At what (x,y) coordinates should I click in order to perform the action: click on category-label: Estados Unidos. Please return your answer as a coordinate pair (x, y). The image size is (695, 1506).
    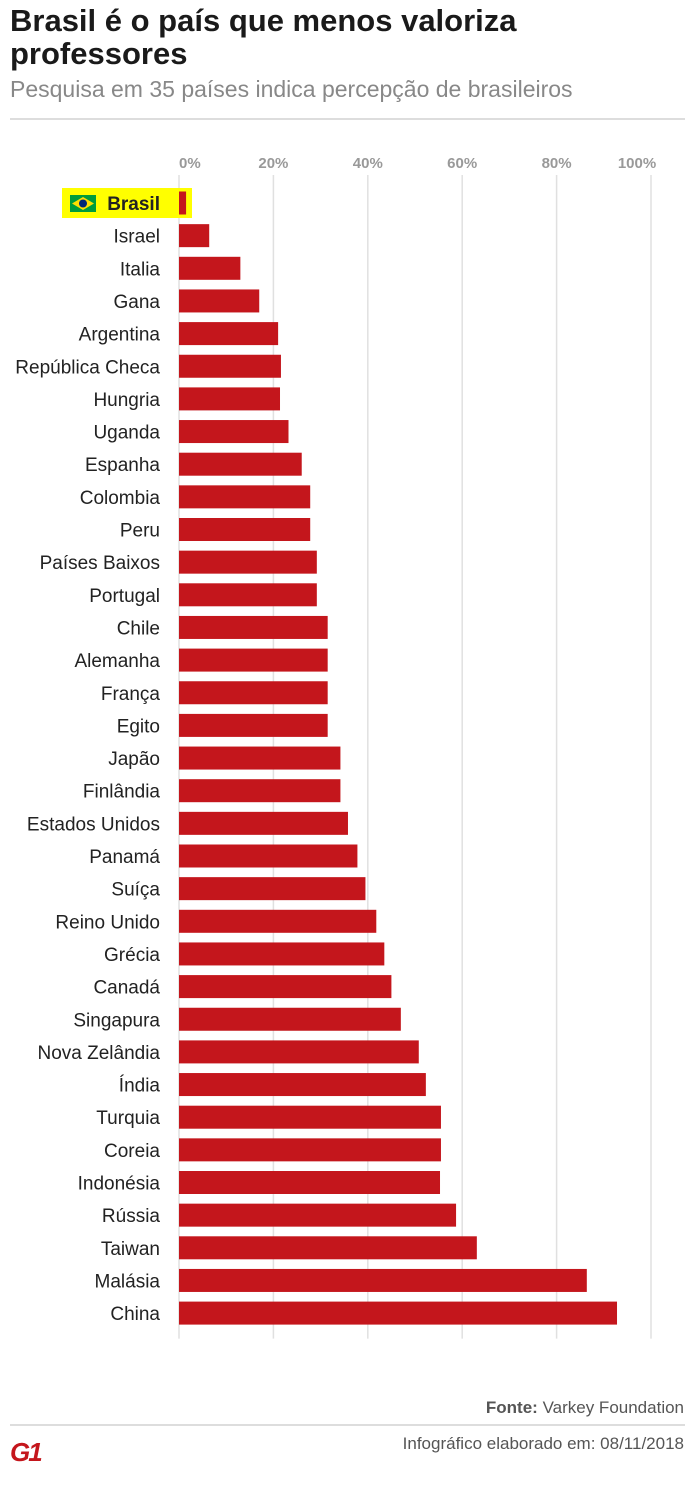
    Looking at the image, I should click on (93, 824).